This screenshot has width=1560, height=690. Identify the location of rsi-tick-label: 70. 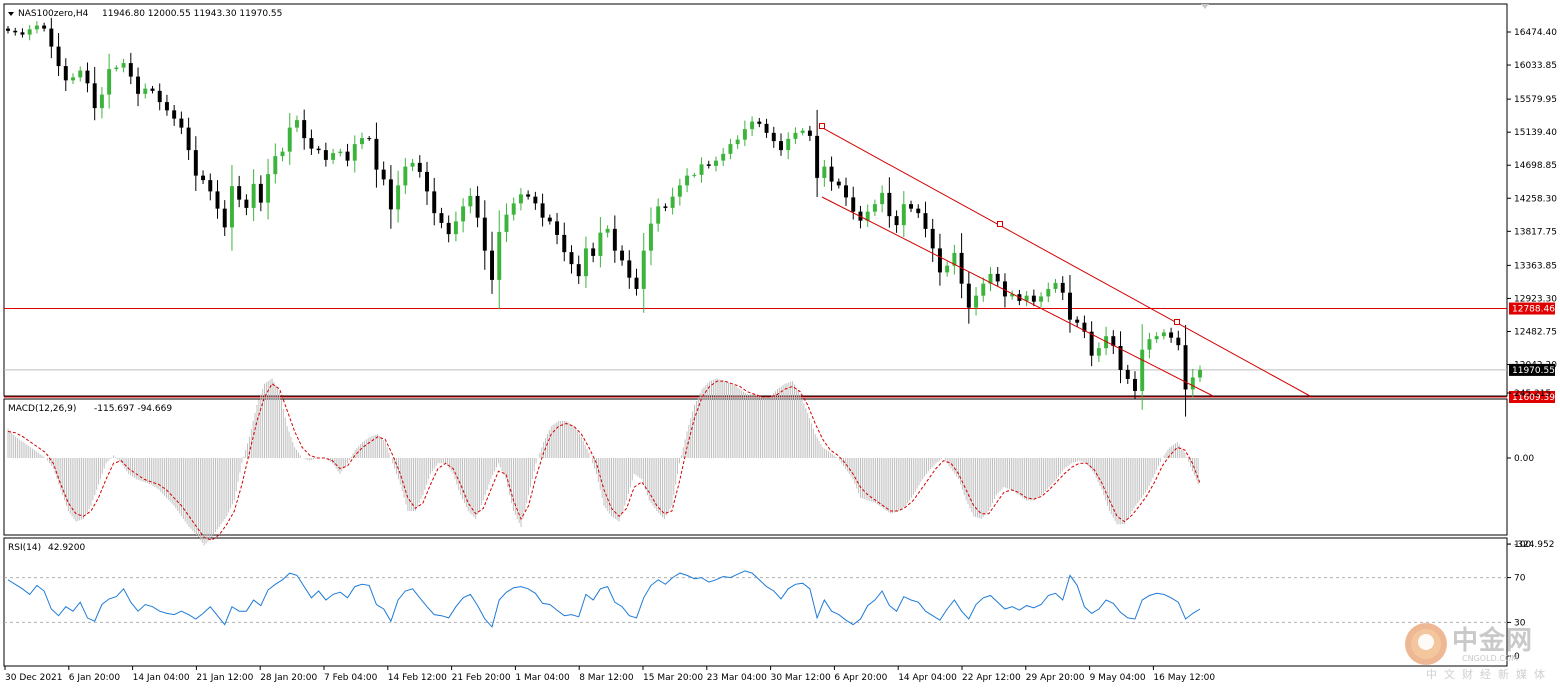
(1520, 579).